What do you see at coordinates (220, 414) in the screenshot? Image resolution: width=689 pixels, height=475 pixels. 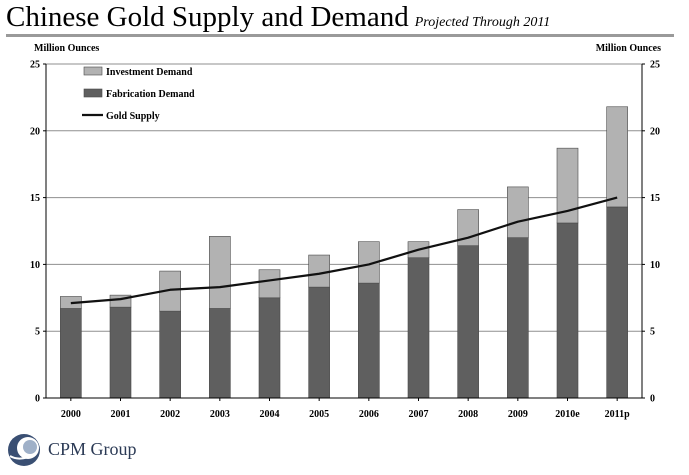 I see `x-tick-label: 2003` at bounding box center [220, 414].